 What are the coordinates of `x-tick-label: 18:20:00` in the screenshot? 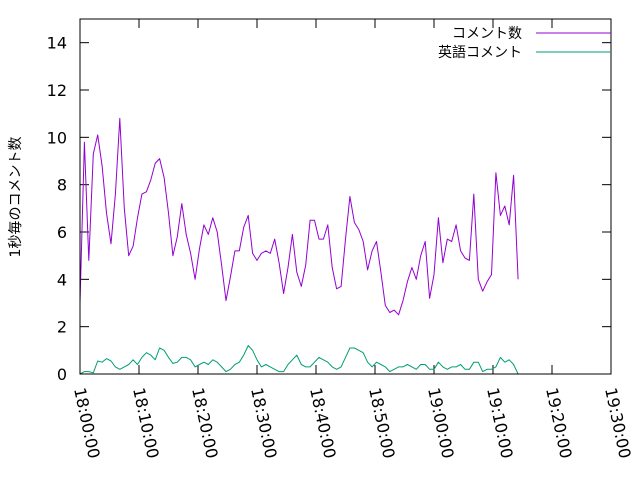 It's located at (205, 423).